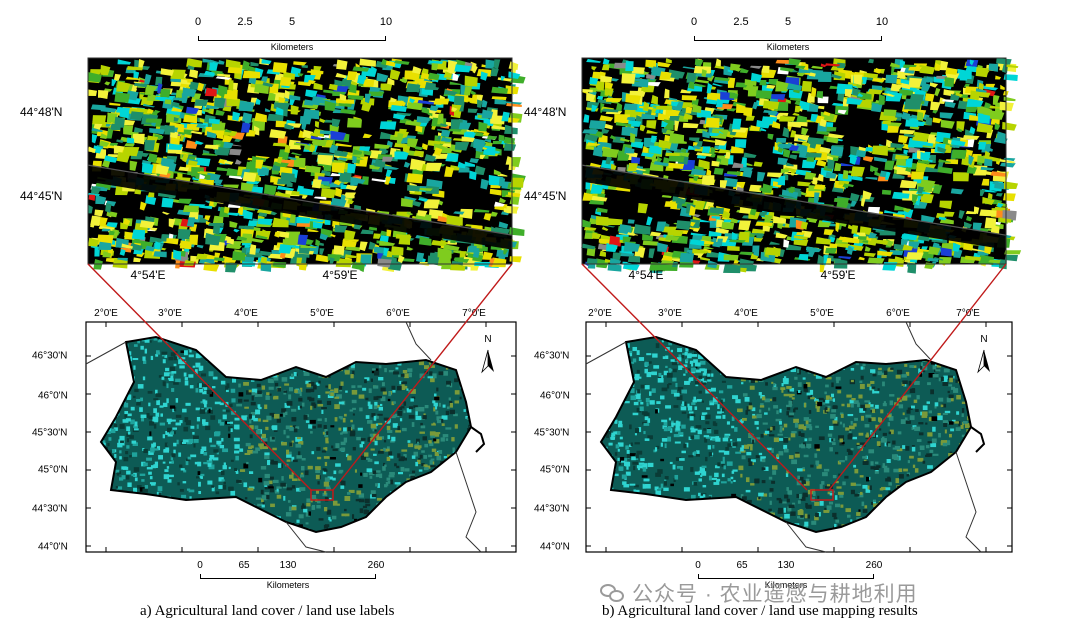 The image size is (1080, 636). What do you see at coordinates (694, 22) in the screenshot?
I see `scale-tick: 0` at bounding box center [694, 22].